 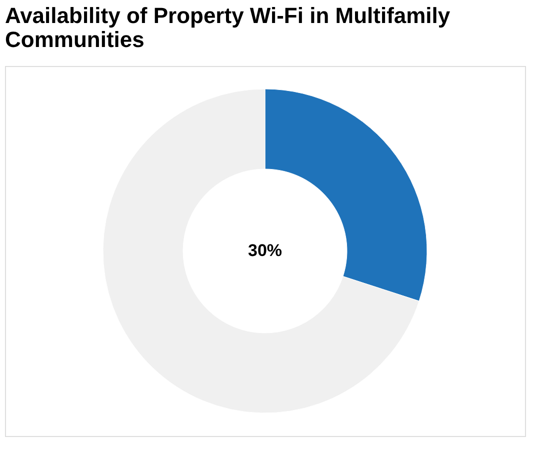 I want to click on text: 30%, so click(x=265, y=250).